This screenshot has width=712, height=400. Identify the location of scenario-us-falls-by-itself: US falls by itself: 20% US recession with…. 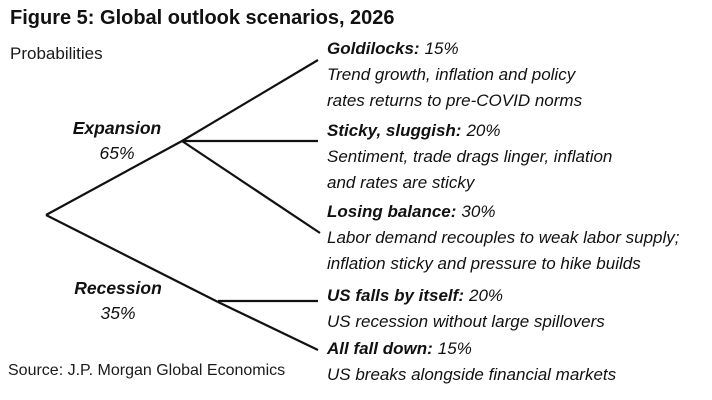
(519, 309).